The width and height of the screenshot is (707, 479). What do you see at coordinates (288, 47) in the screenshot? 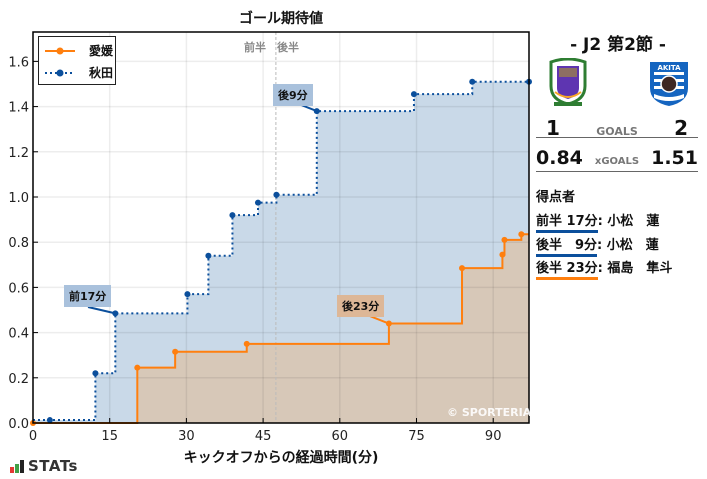
I see `second-half-label: 後半` at bounding box center [288, 47].